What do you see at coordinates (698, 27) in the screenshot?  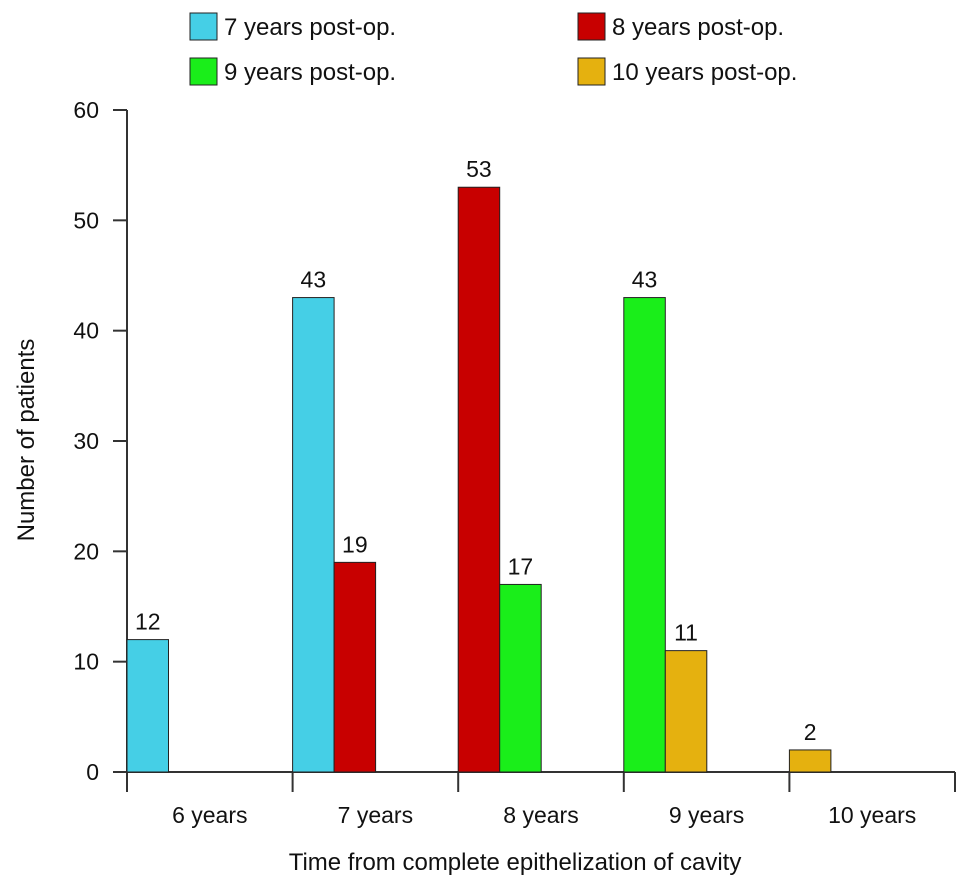 I see `legend-label: 8 years post-op.` at bounding box center [698, 27].